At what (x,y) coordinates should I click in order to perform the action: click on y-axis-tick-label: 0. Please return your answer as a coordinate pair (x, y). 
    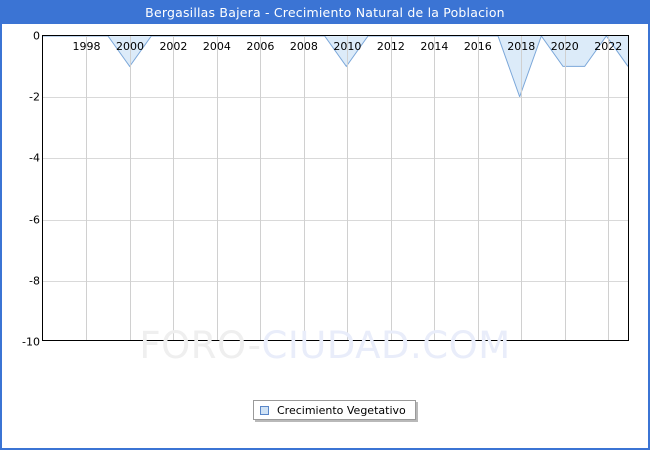
    Looking at the image, I should click on (36, 36).